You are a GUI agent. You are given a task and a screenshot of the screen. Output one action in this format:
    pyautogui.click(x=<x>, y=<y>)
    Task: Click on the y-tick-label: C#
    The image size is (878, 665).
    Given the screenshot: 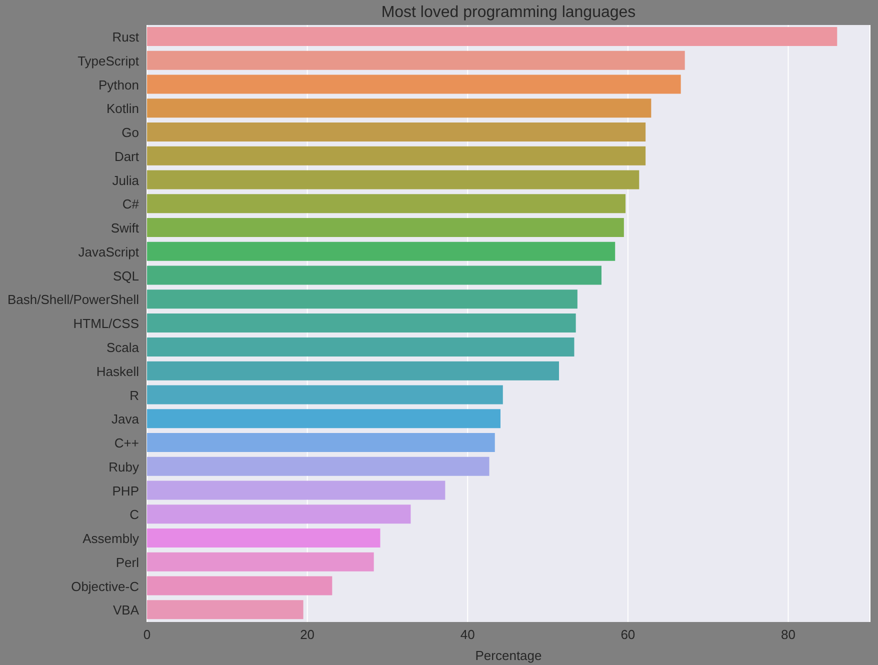 What is the action you would take?
    pyautogui.click(x=131, y=204)
    